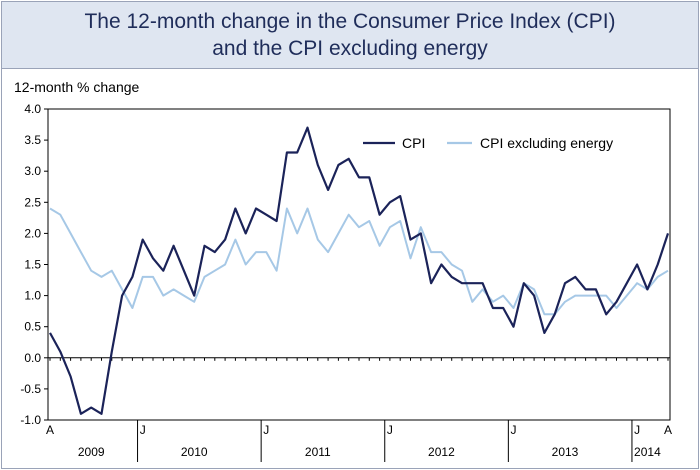  What do you see at coordinates (32, 233) in the screenshot?
I see `y-tick-label: 2.0` at bounding box center [32, 233].